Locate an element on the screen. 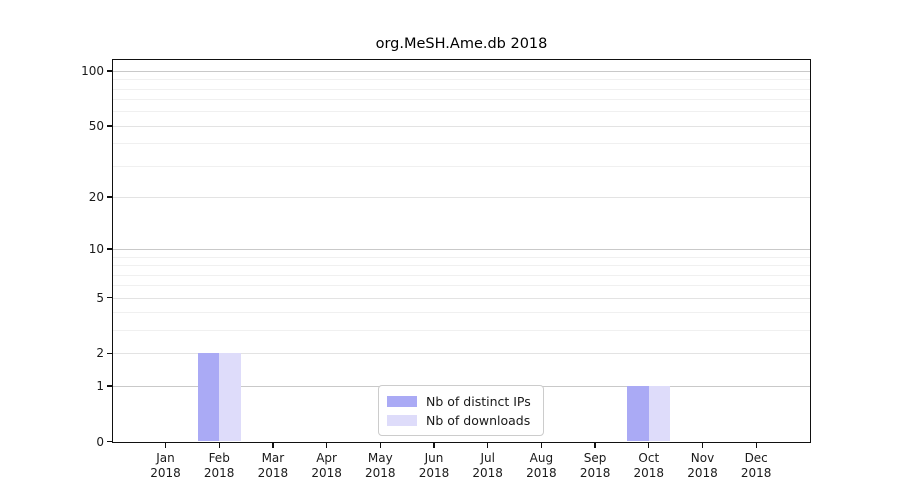 The height and width of the screenshot is (500, 900). x-tick-label: Mar 2018 is located at coordinates (273, 466).